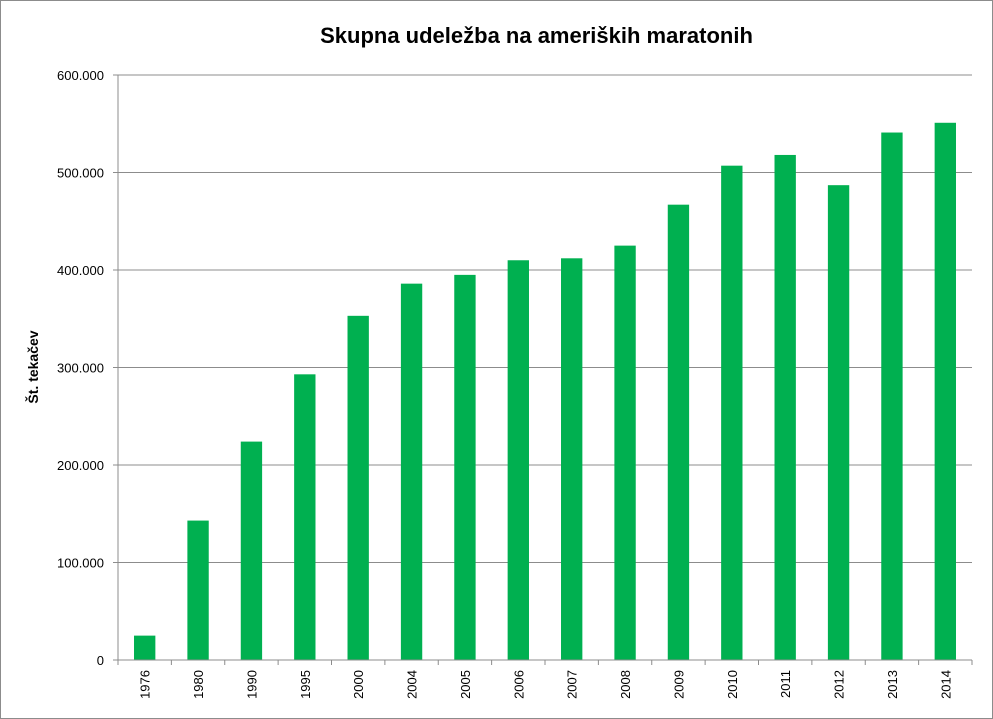 This screenshot has width=993, height=719. Describe the element at coordinates (80, 563) in the screenshot. I see `y-tick-label: 100.000` at that location.